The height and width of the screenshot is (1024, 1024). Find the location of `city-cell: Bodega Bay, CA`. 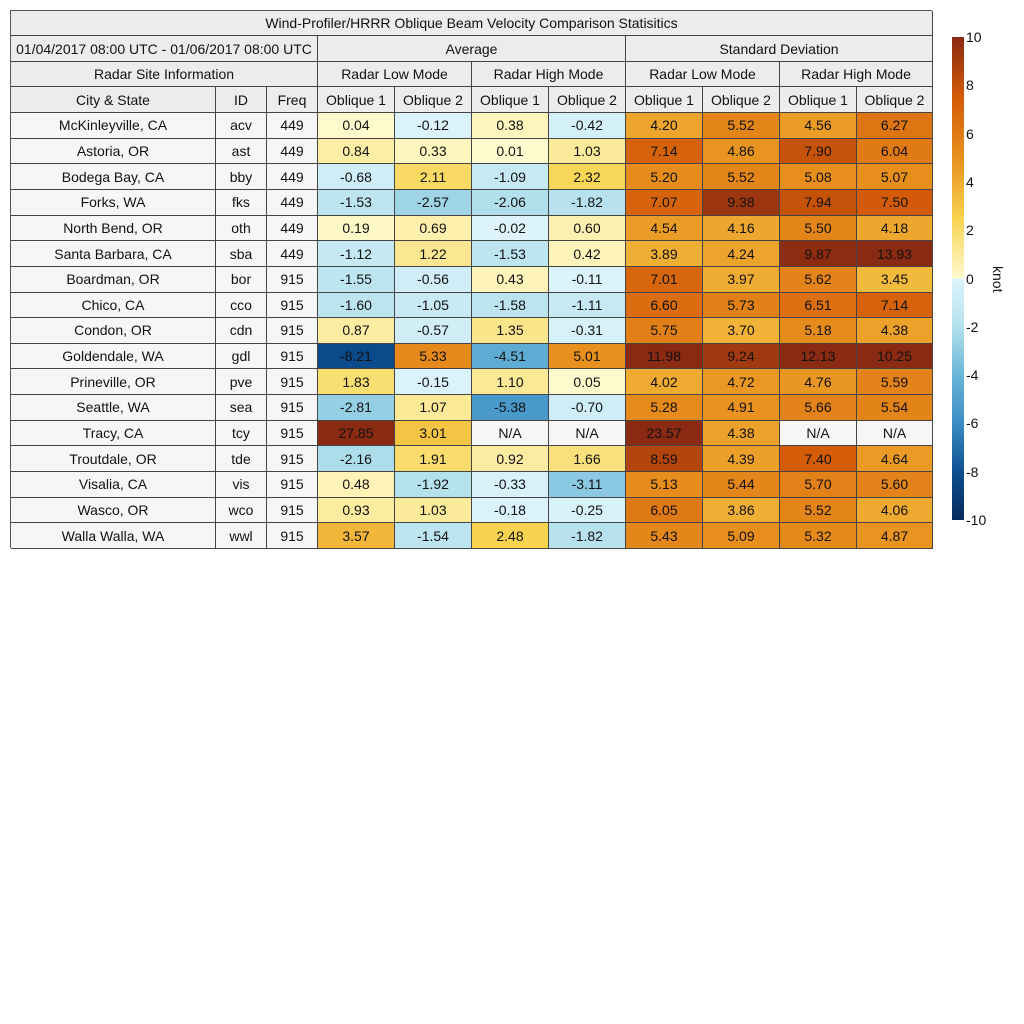

city-cell: Bodega Bay, CA is located at coordinates (113, 177).